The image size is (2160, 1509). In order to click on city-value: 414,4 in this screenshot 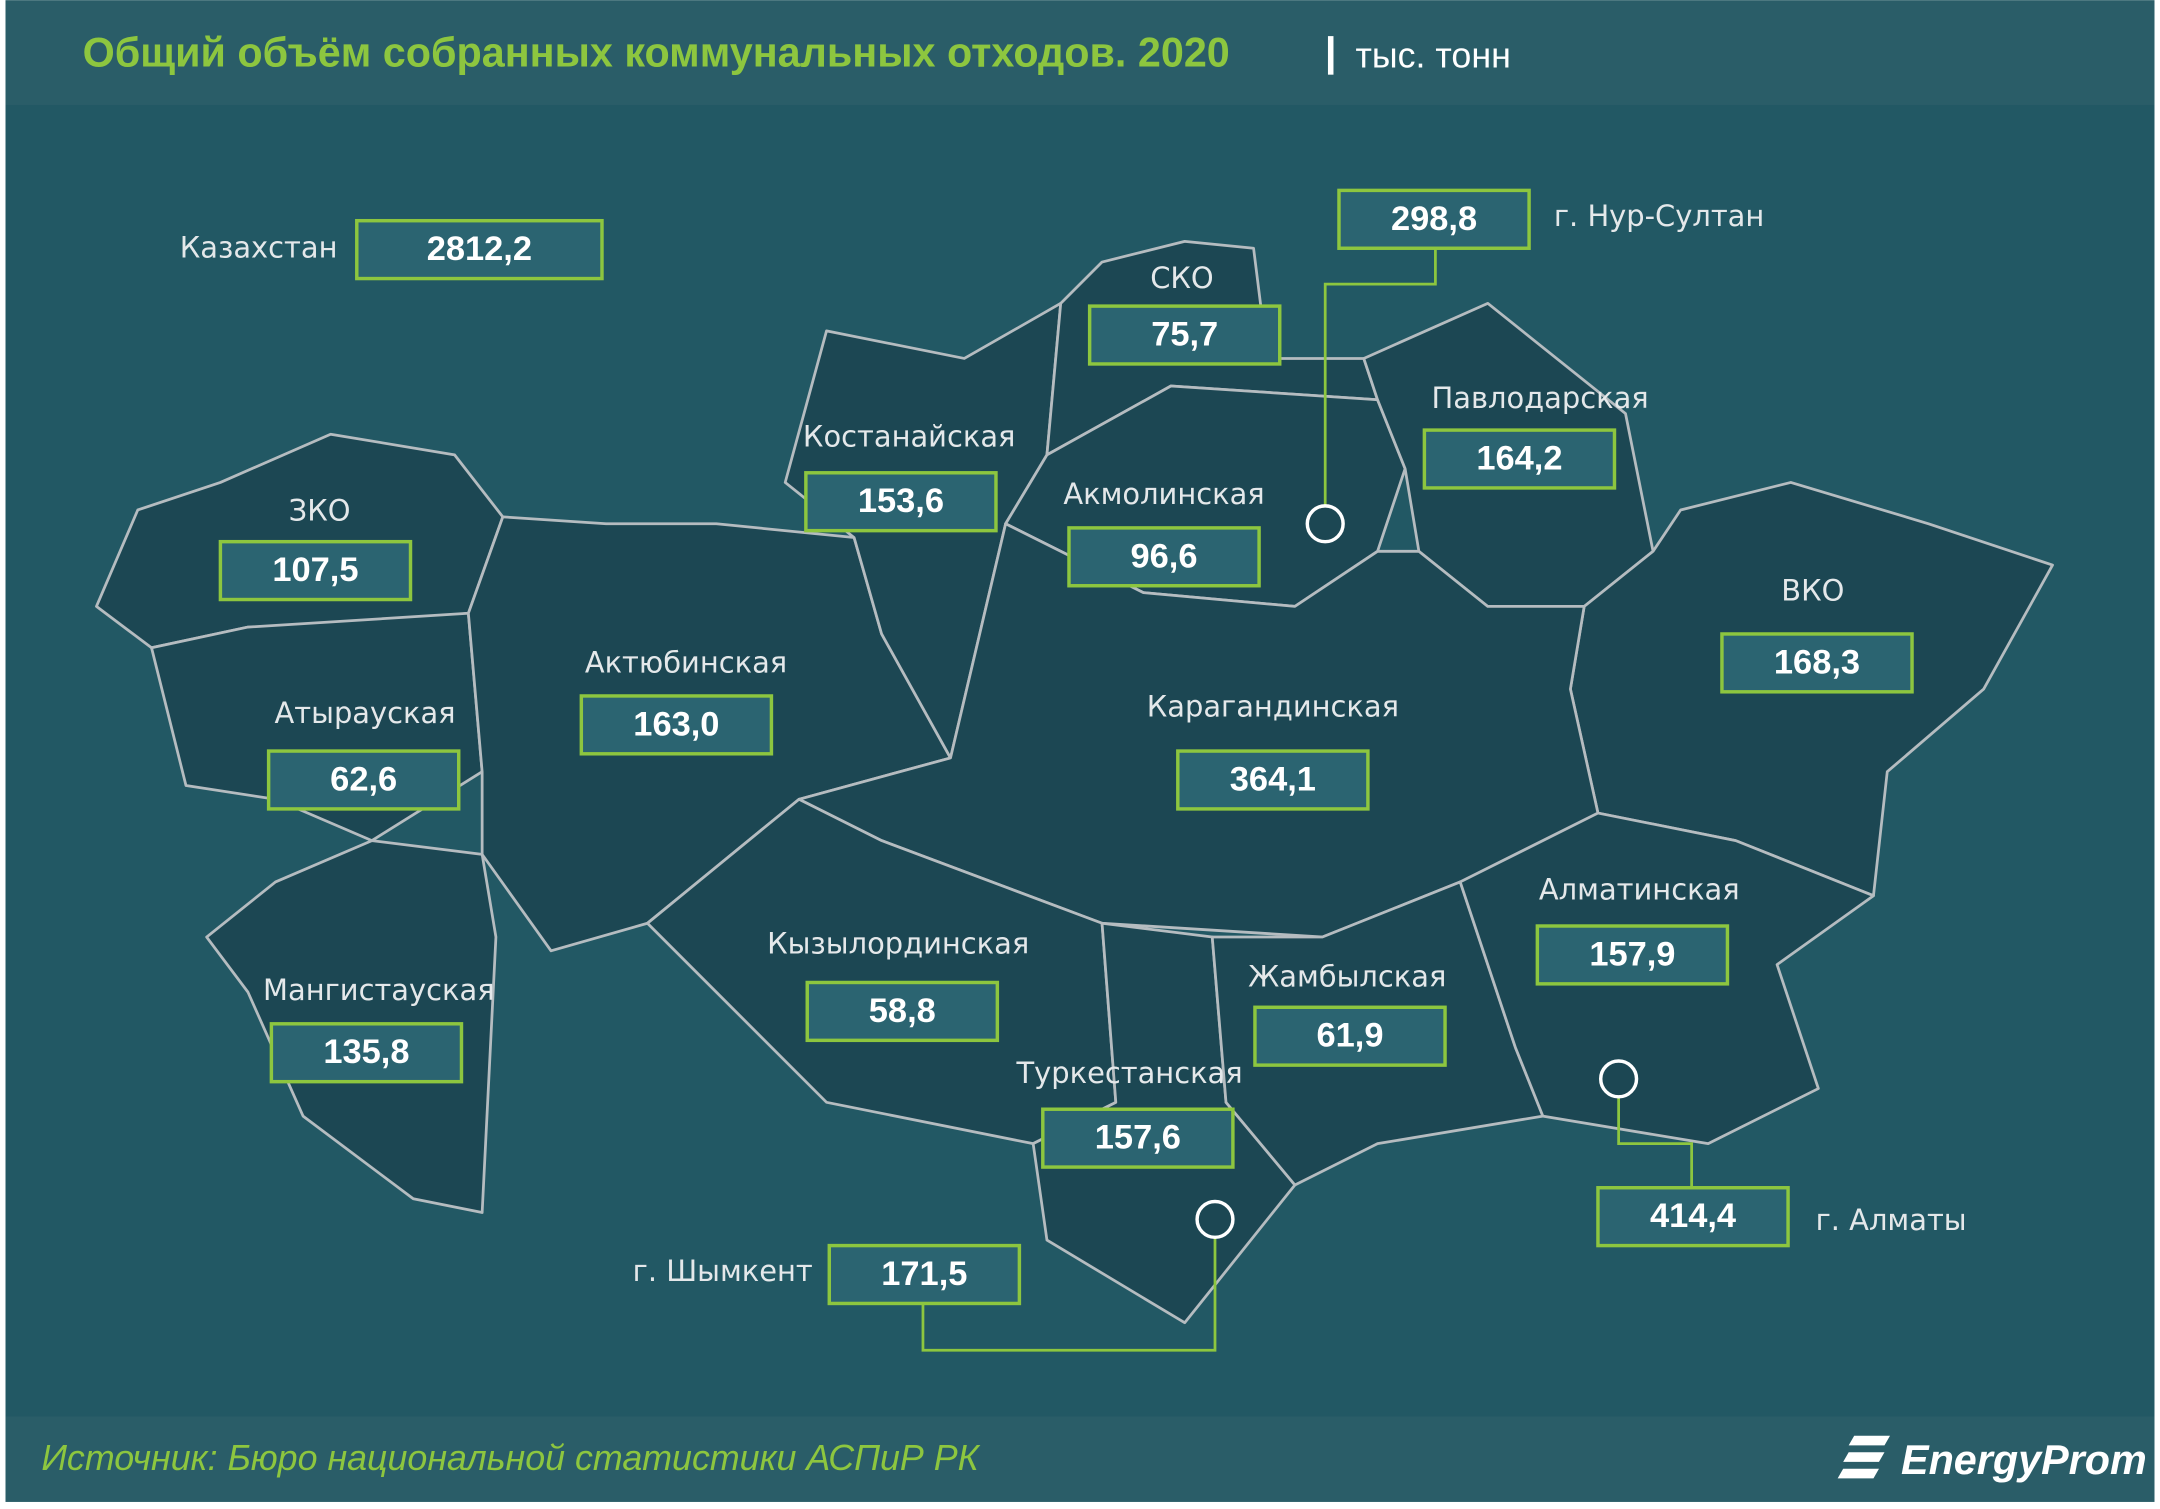, I will do `click(1693, 1216)`.